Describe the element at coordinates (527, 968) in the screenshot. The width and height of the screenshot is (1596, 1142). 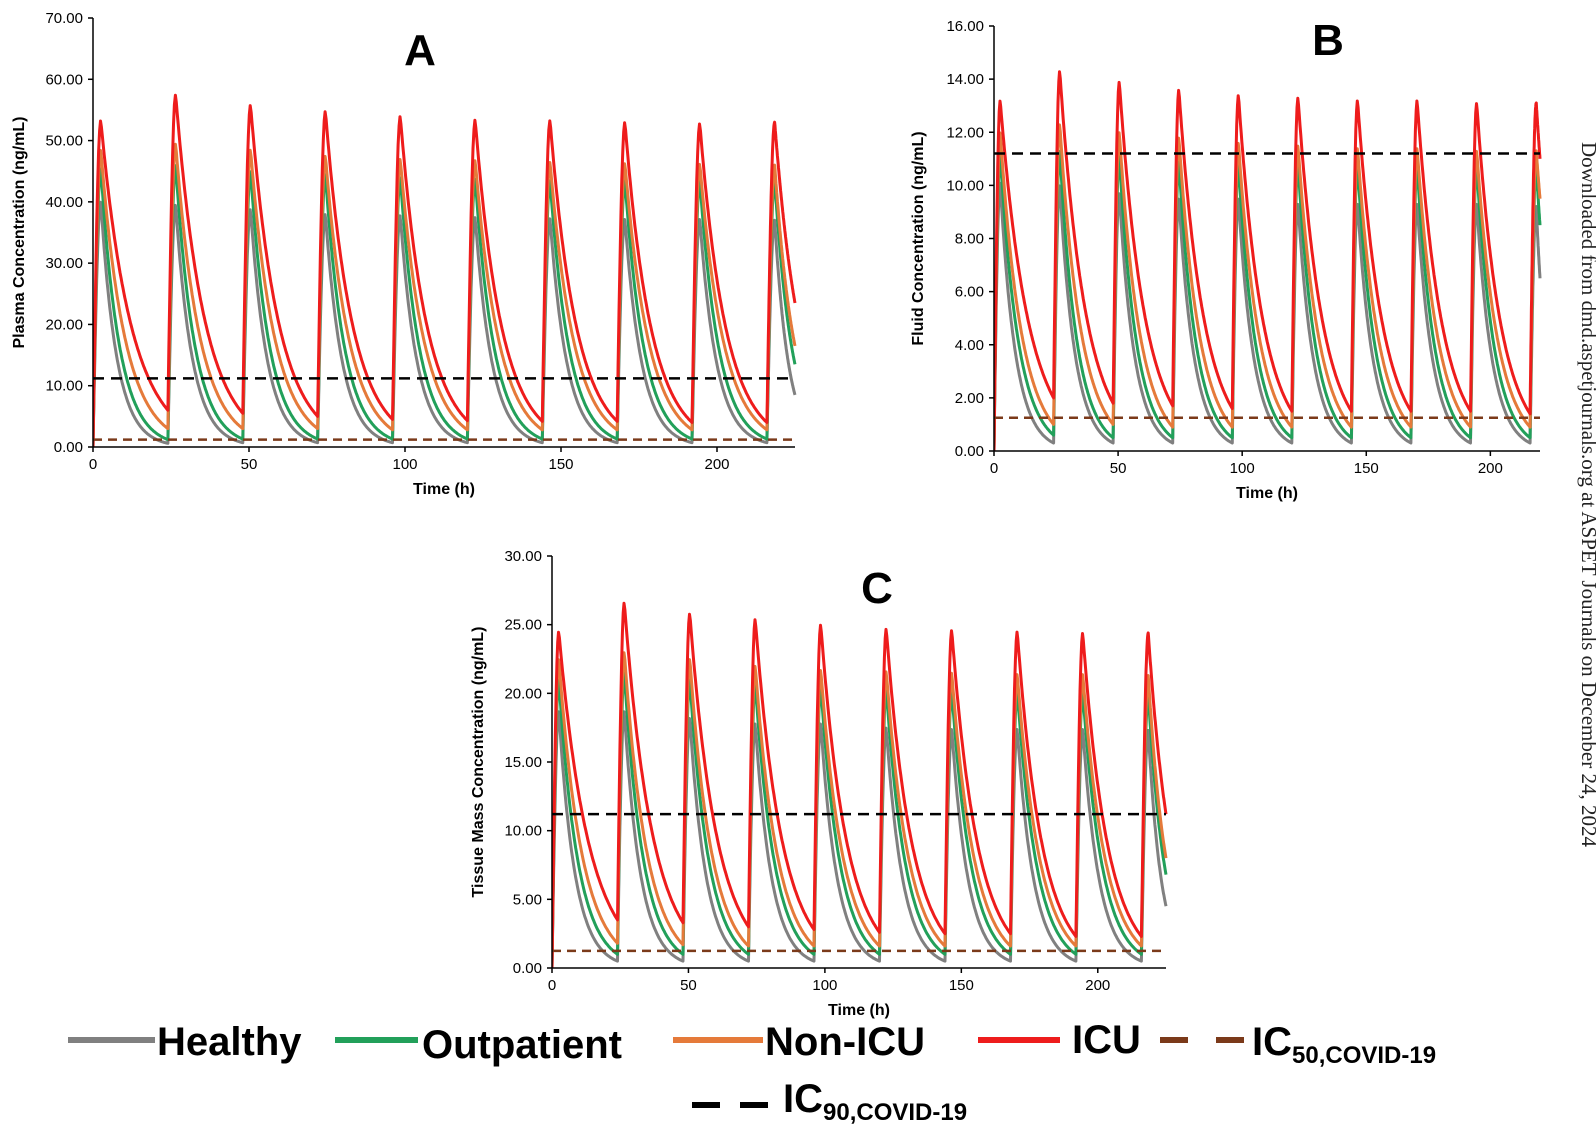
I see `panel-c-y-tick-label: 0.00` at that location.